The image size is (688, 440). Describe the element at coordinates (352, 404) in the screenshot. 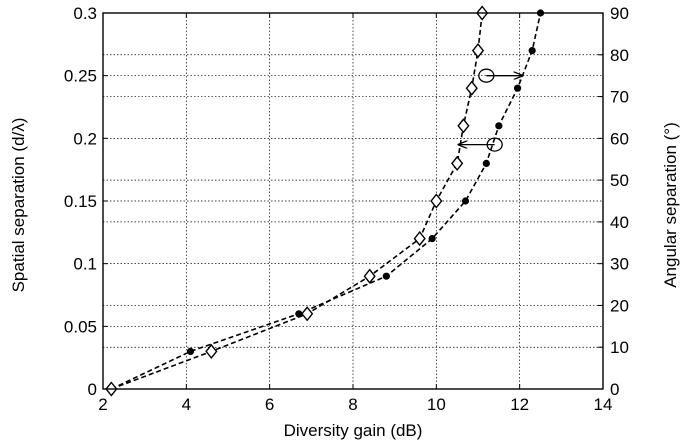

I see `x-tick-label: 8` at that location.